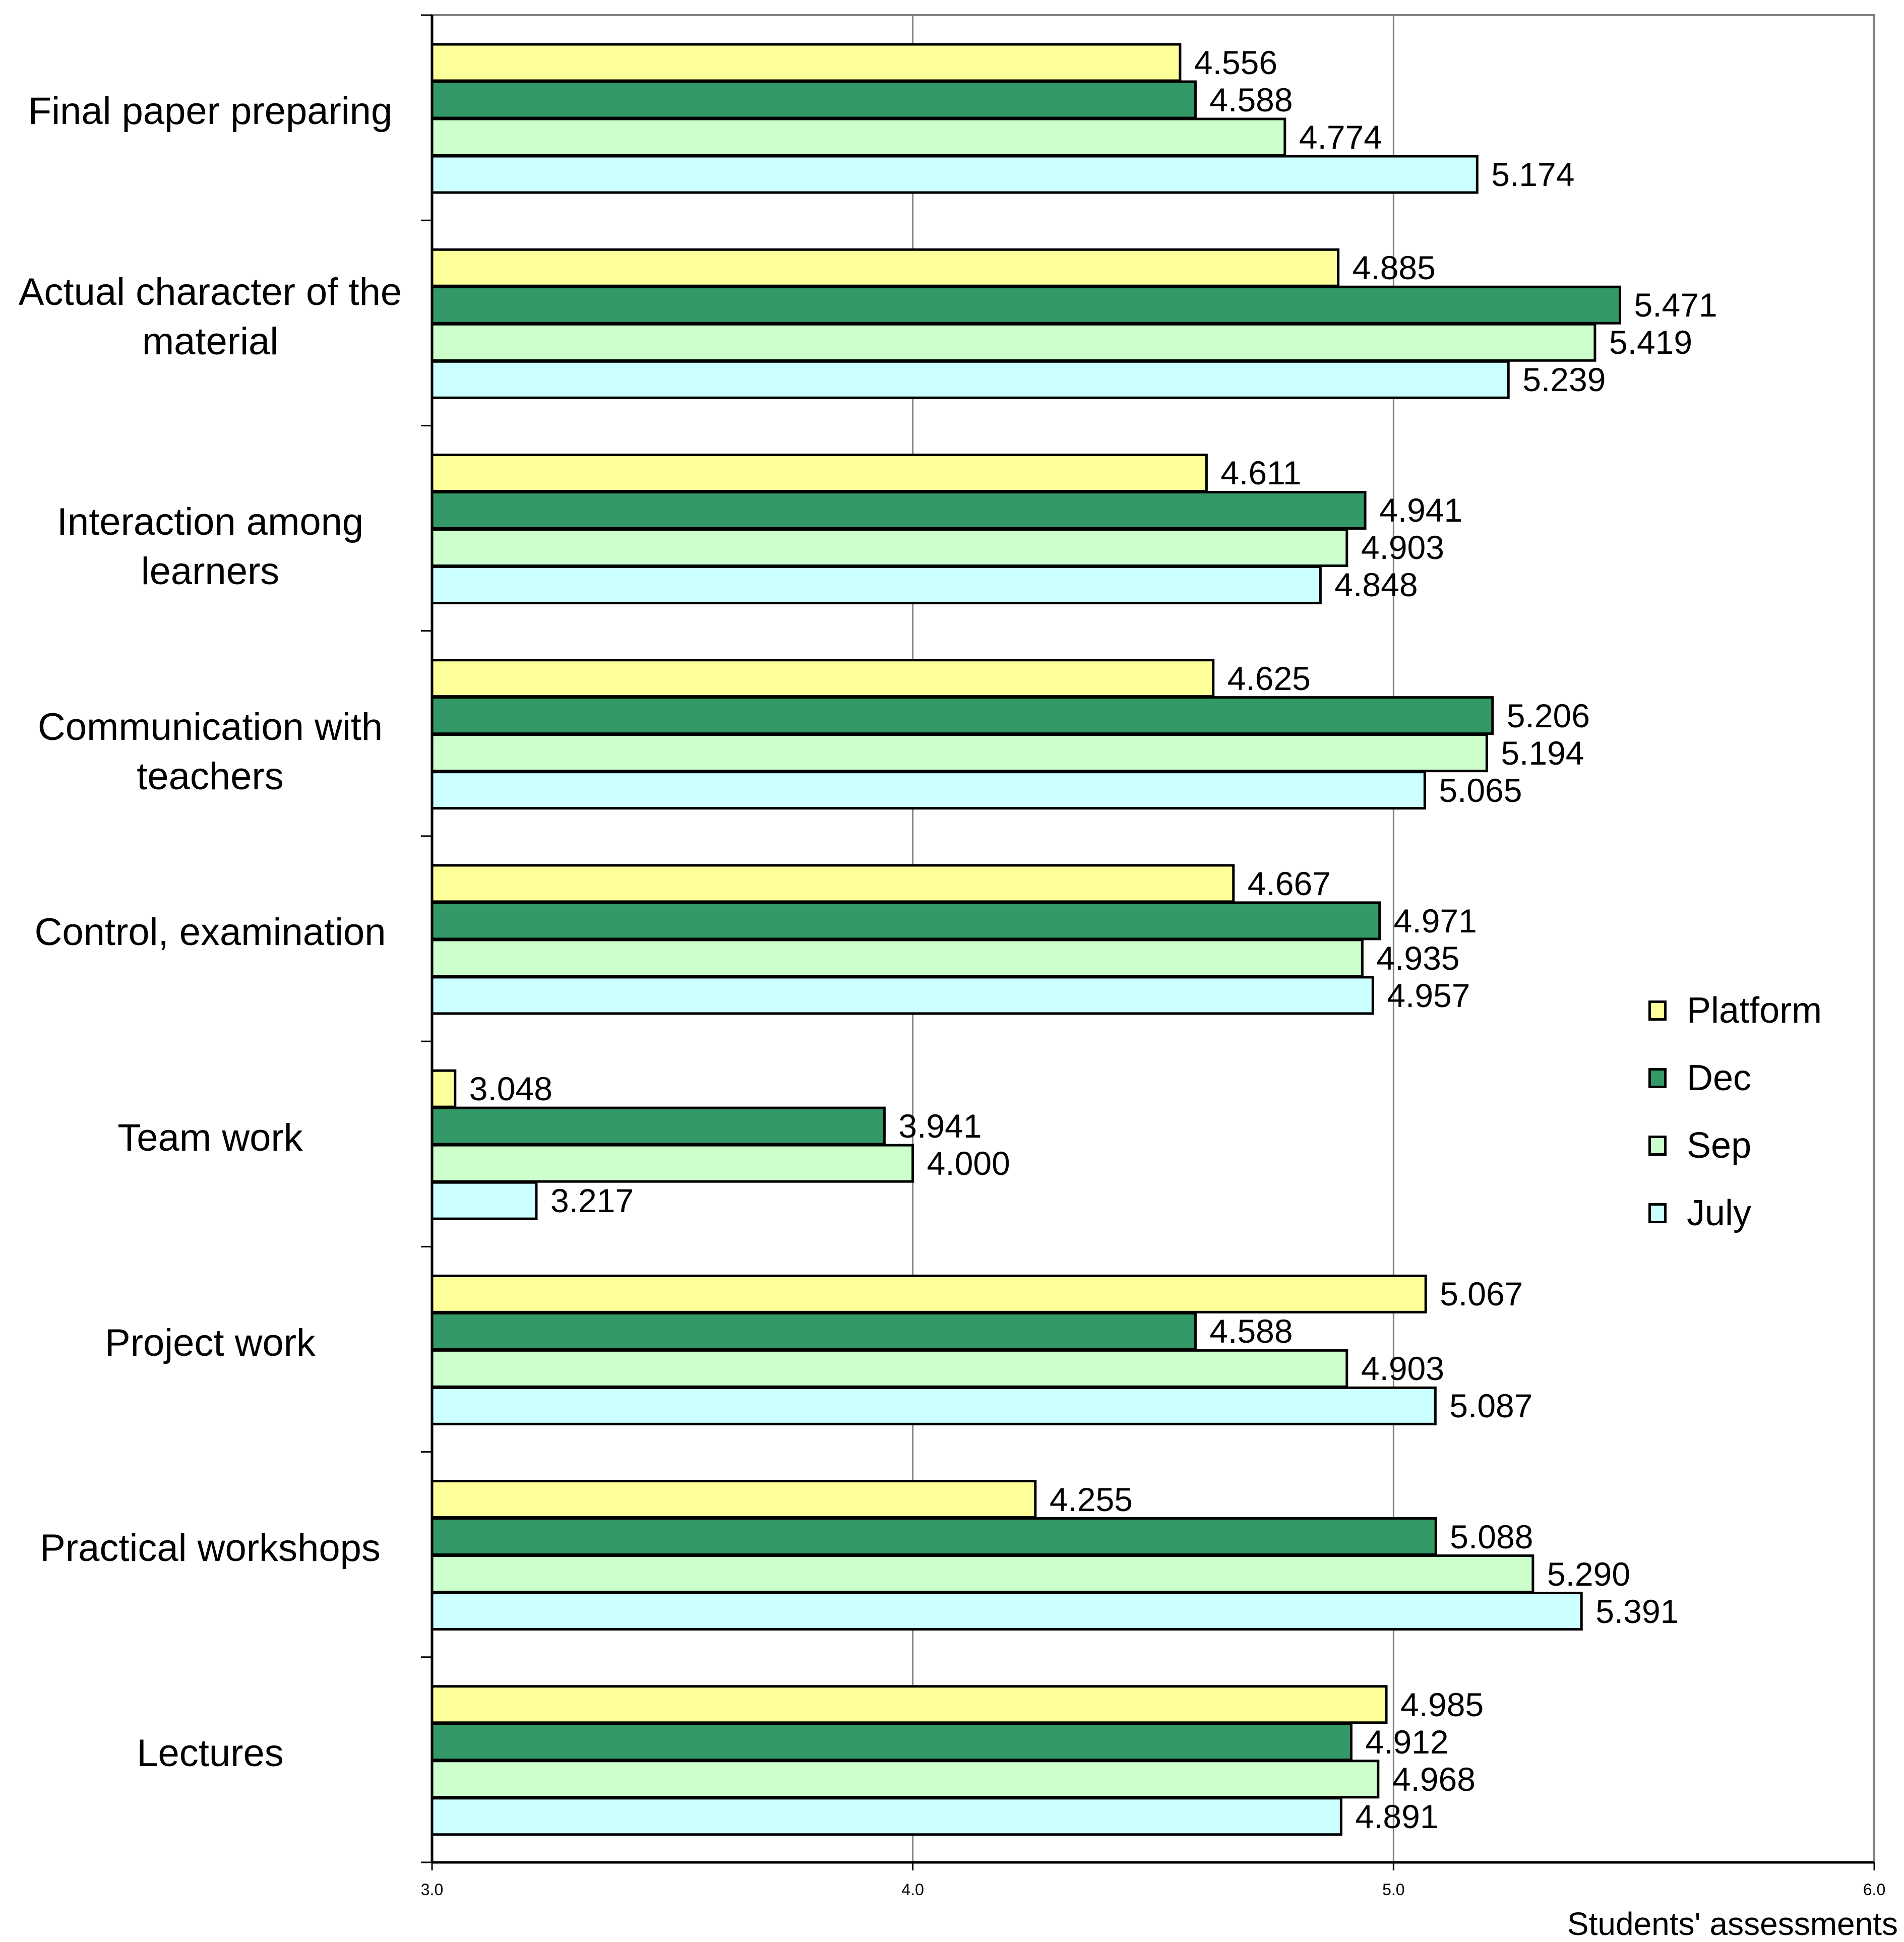  What do you see at coordinates (1421, 510) in the screenshot?
I see `data-label: 4.941` at bounding box center [1421, 510].